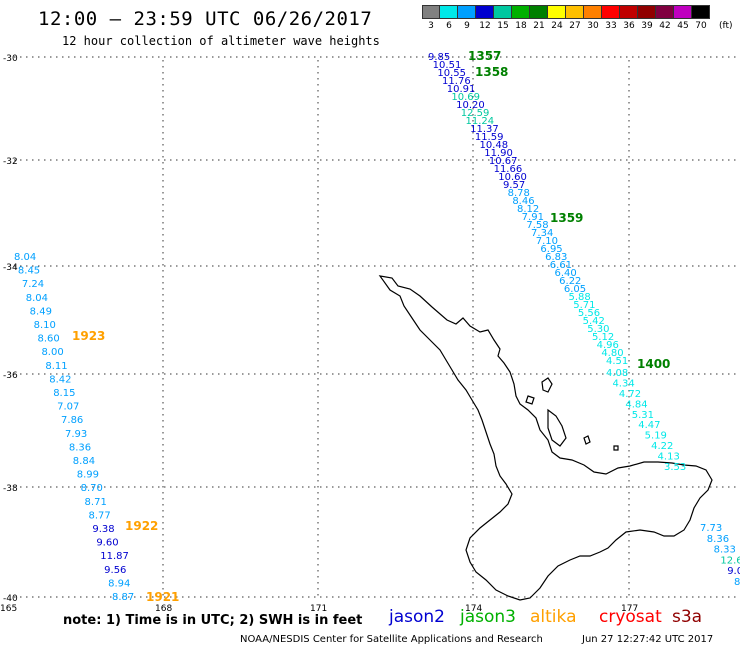 This screenshot has height=650, width=740. What do you see at coordinates (99, 515) in the screenshot?
I see `wave-height-value: 8.77` at bounding box center [99, 515].